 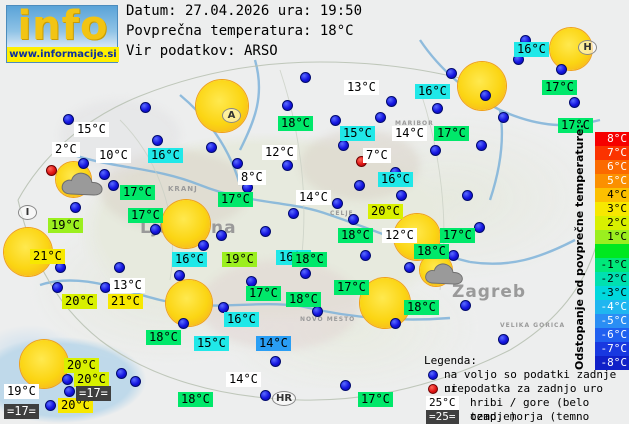 I want to click on sun-behind-cloud-icon, so click(x=443, y=273).